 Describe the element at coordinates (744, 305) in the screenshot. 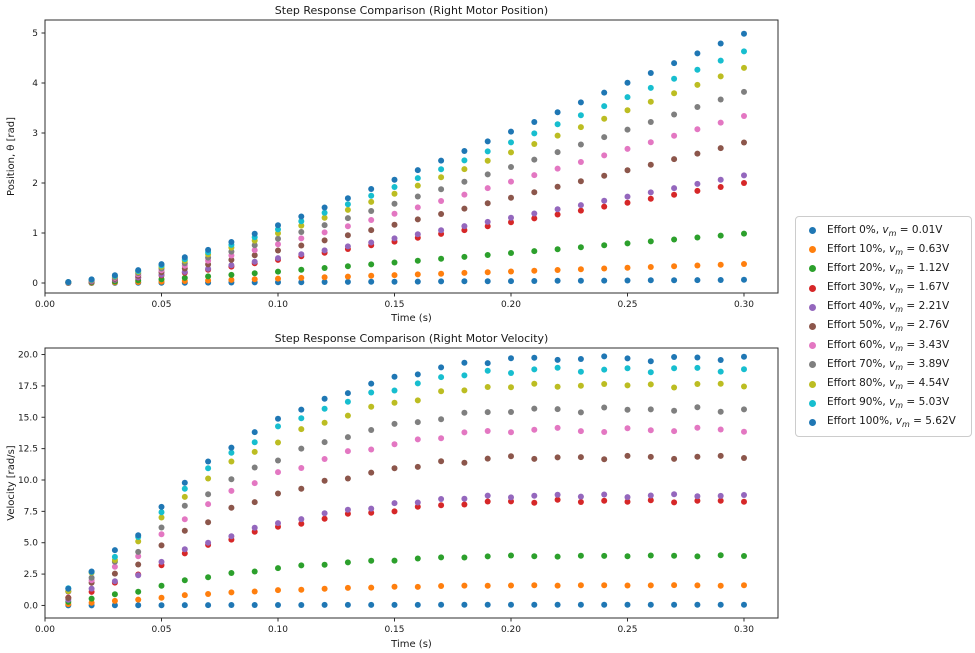

I see `x-tick-label: 0.30` at that location.